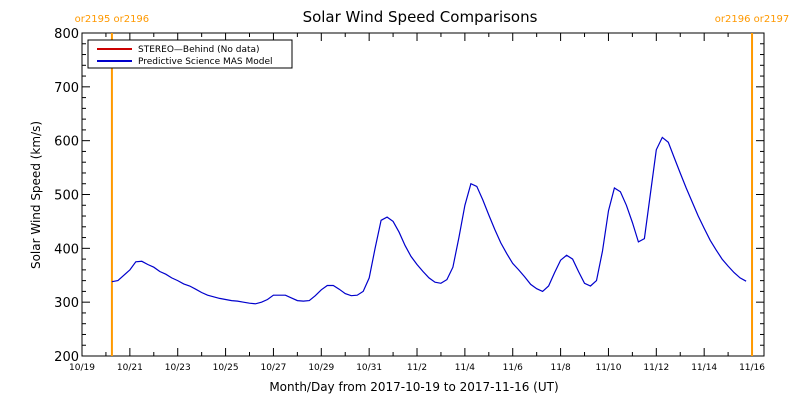 The image size is (800, 400). Describe the element at coordinates (226, 368) in the screenshot. I see `x-tick-label-10/25: 10/25` at that location.